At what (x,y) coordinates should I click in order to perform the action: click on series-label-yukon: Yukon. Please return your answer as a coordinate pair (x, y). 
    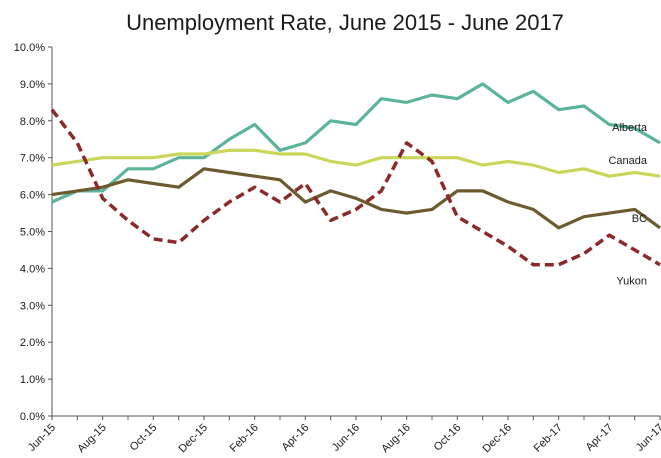
    Looking at the image, I should click on (631, 282).